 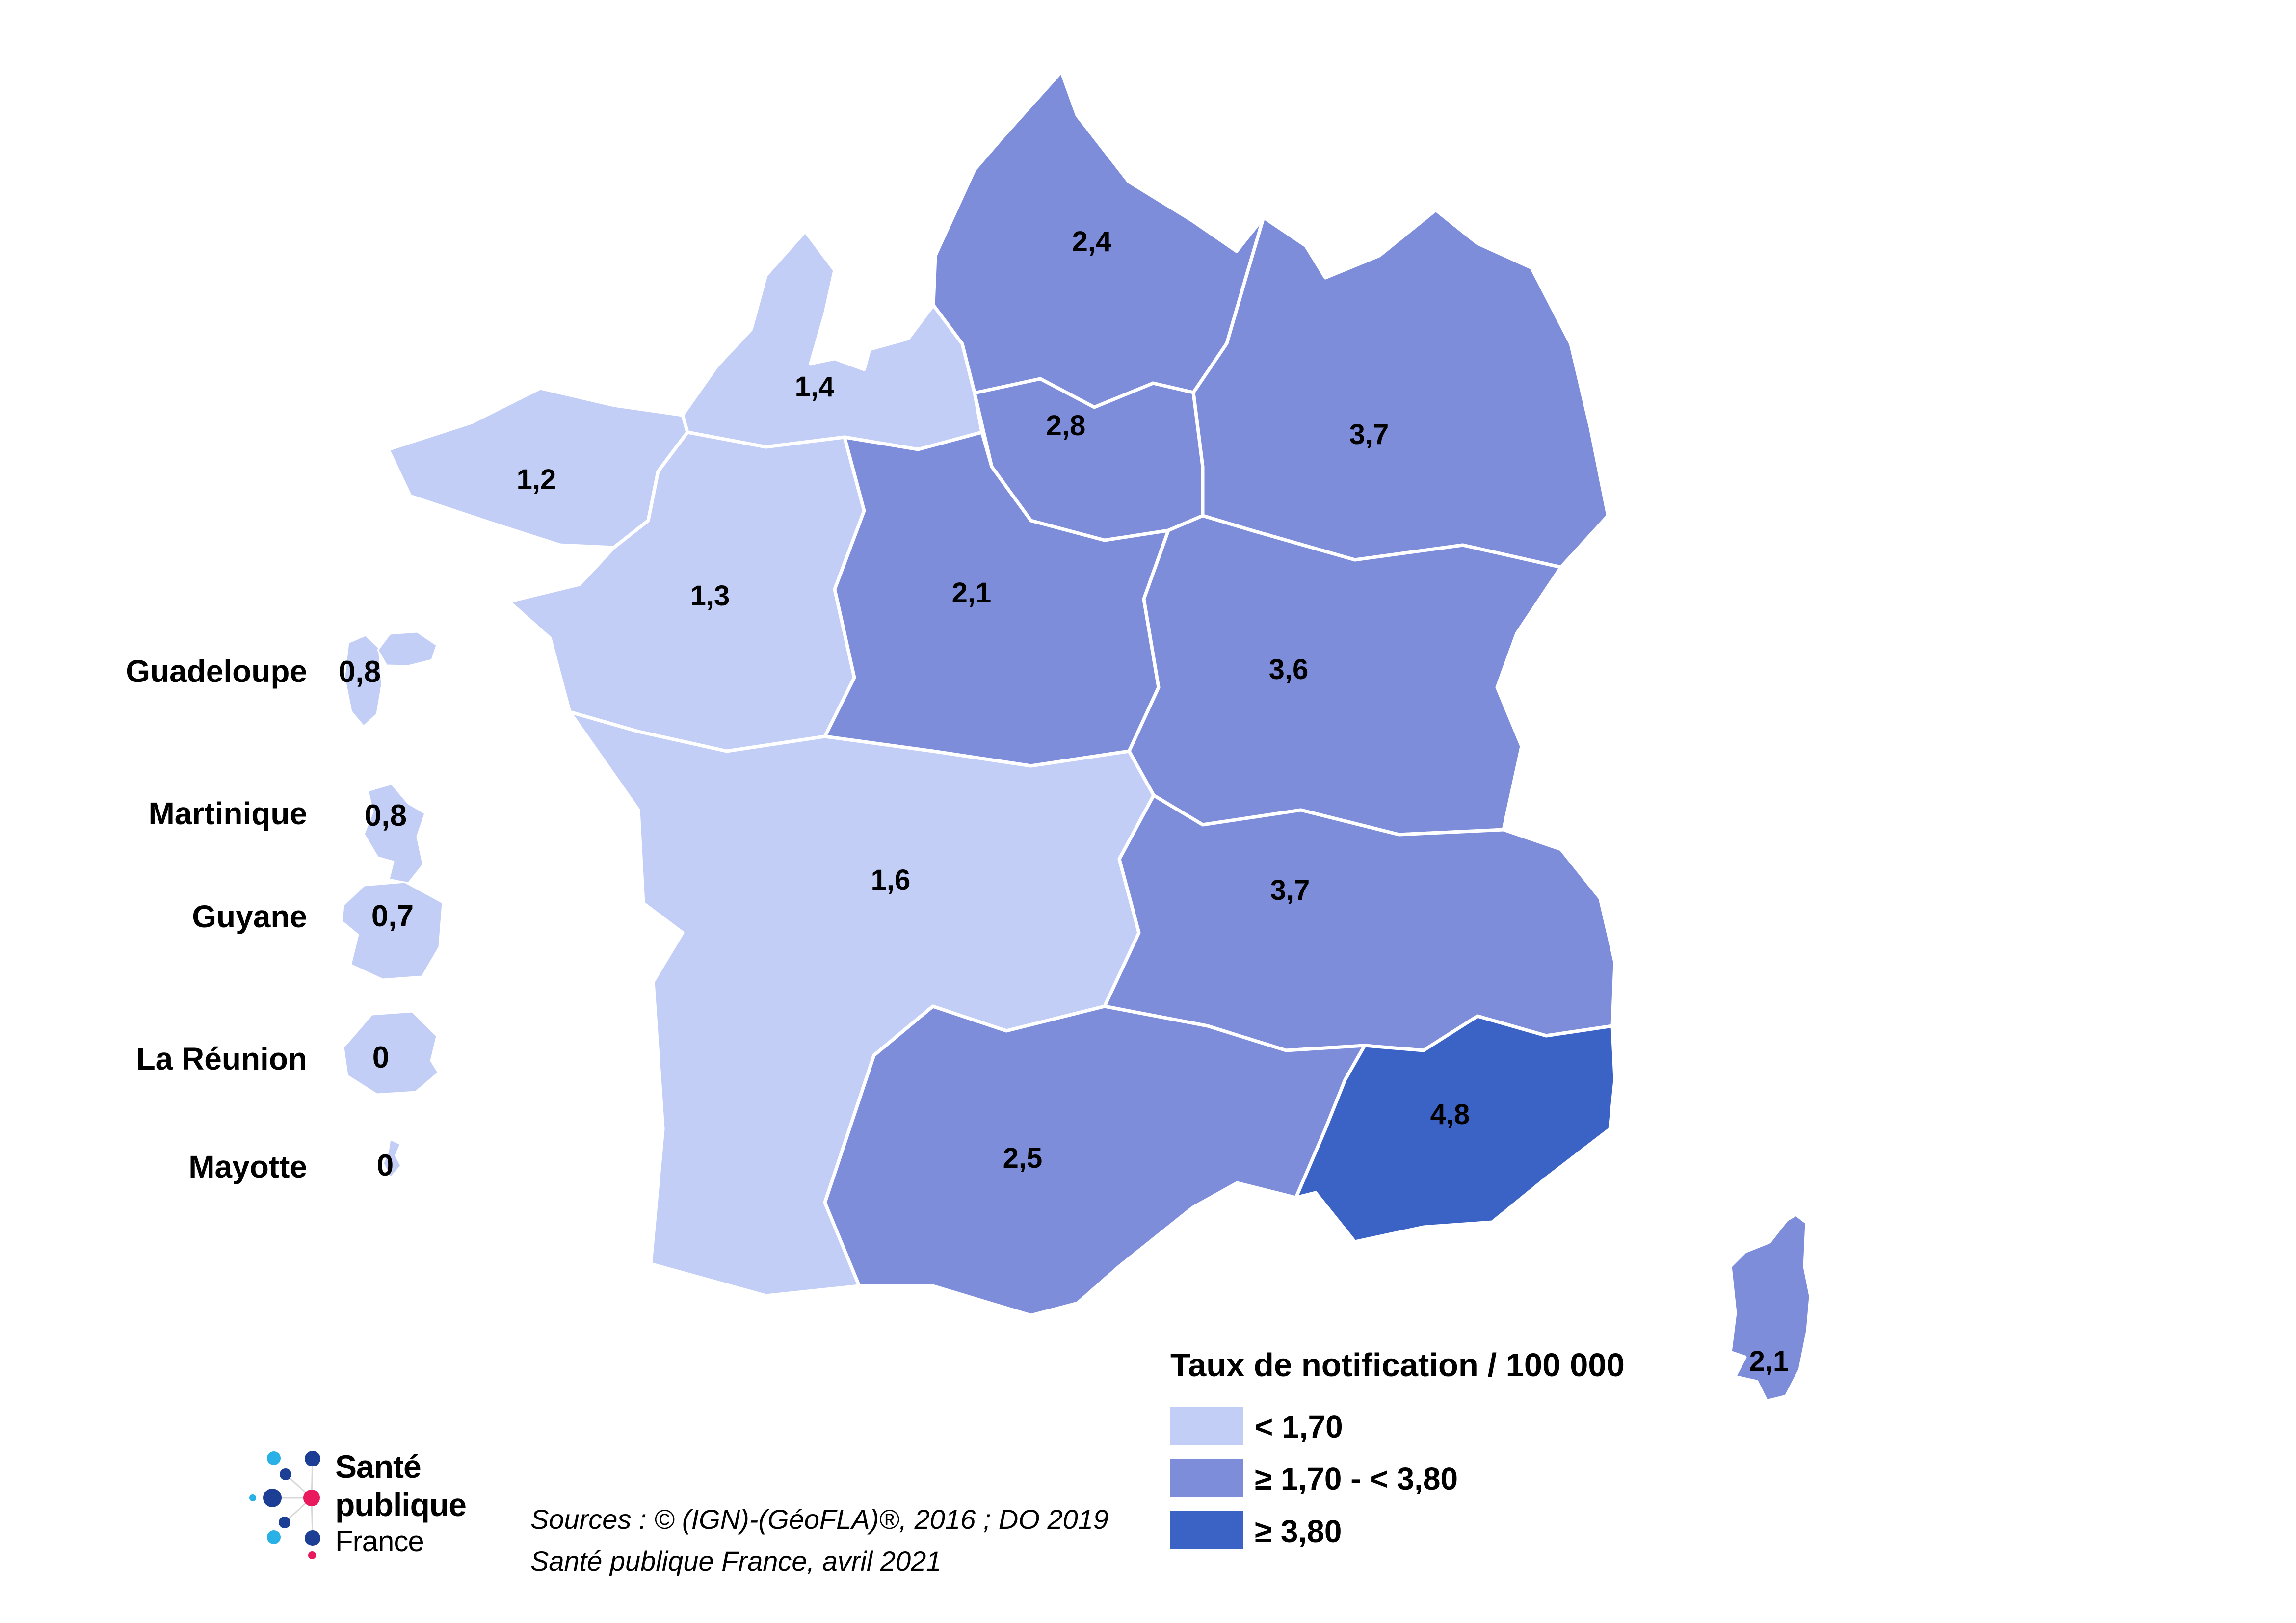 What do you see at coordinates (1770, 1307) in the screenshot?
I see `region-corse` at bounding box center [1770, 1307].